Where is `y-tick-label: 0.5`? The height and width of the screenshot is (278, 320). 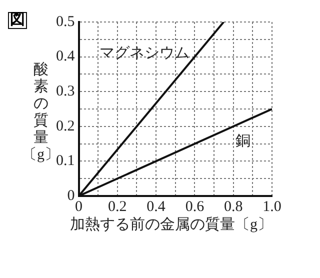 y-tick-label: 0.5 is located at coordinates (65, 22).